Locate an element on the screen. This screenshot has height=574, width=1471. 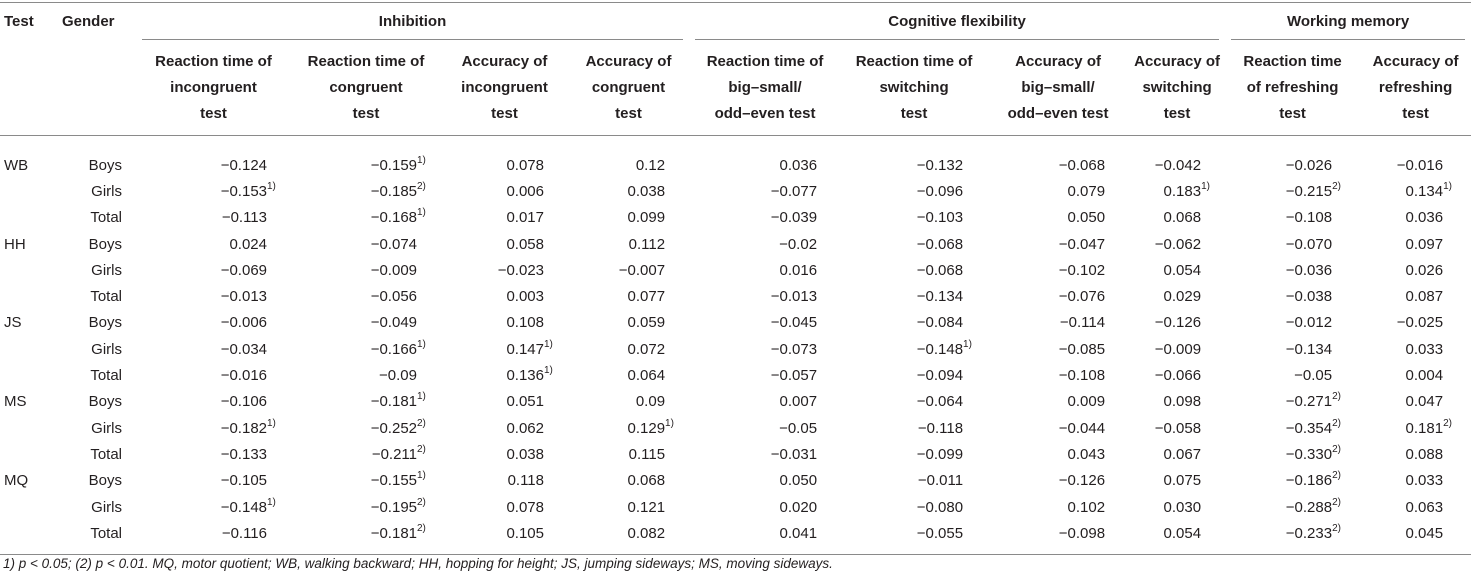
cell-number: 0.068 is located at coordinates (646, 481).